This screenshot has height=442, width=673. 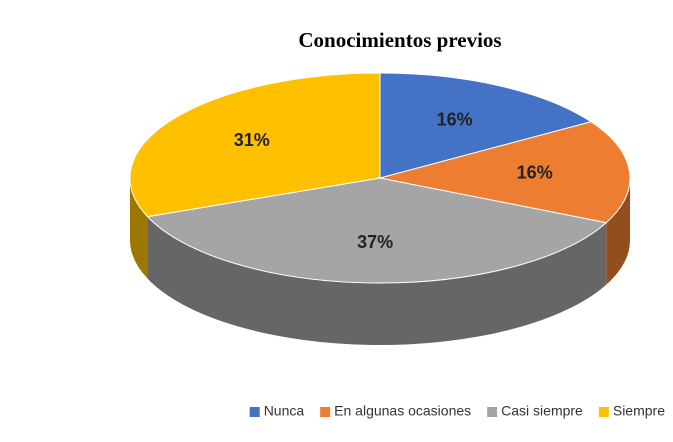 What do you see at coordinates (284, 411) in the screenshot?
I see `legend-label: Nunca` at bounding box center [284, 411].